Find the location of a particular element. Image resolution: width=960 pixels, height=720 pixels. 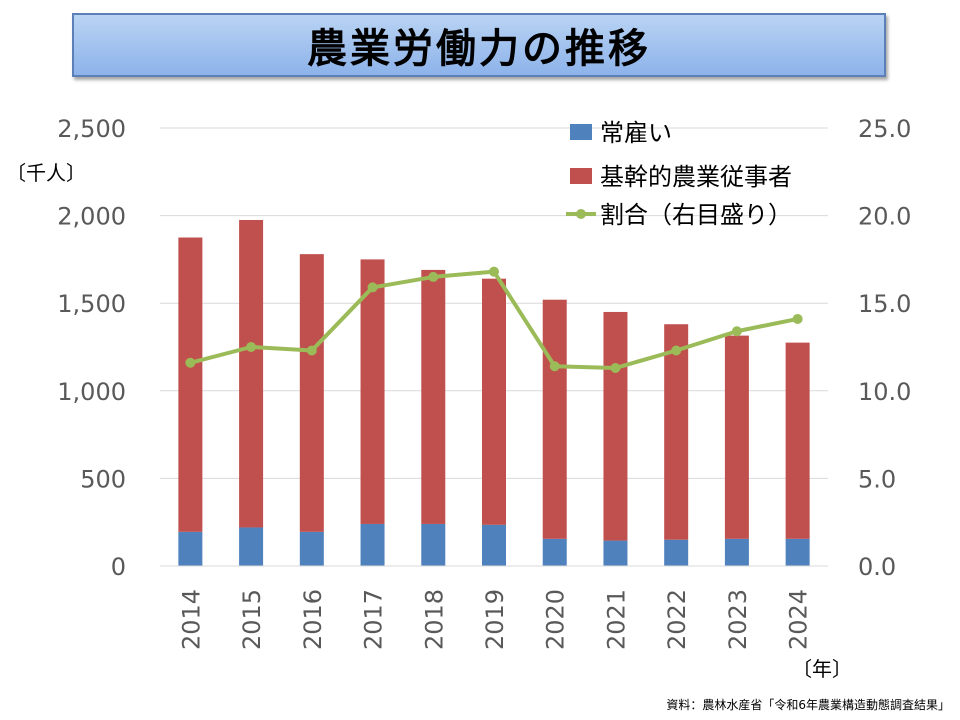

y-left-unit: 〔千人〕 is located at coordinates (46, 173).